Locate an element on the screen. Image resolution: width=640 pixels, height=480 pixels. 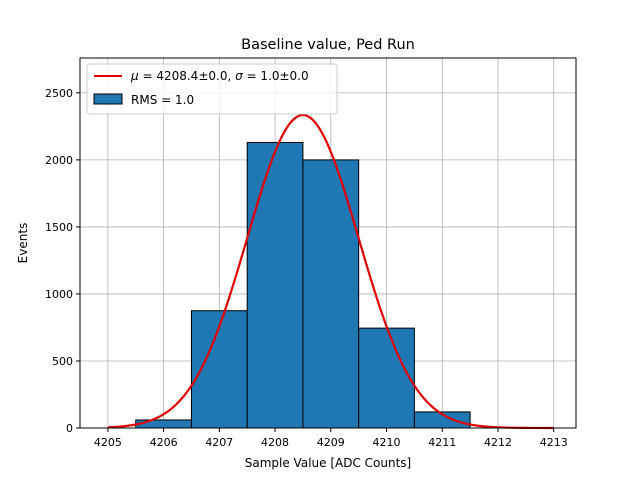
legend-sigma-text: = 1.0±0.0 is located at coordinates (276, 76).